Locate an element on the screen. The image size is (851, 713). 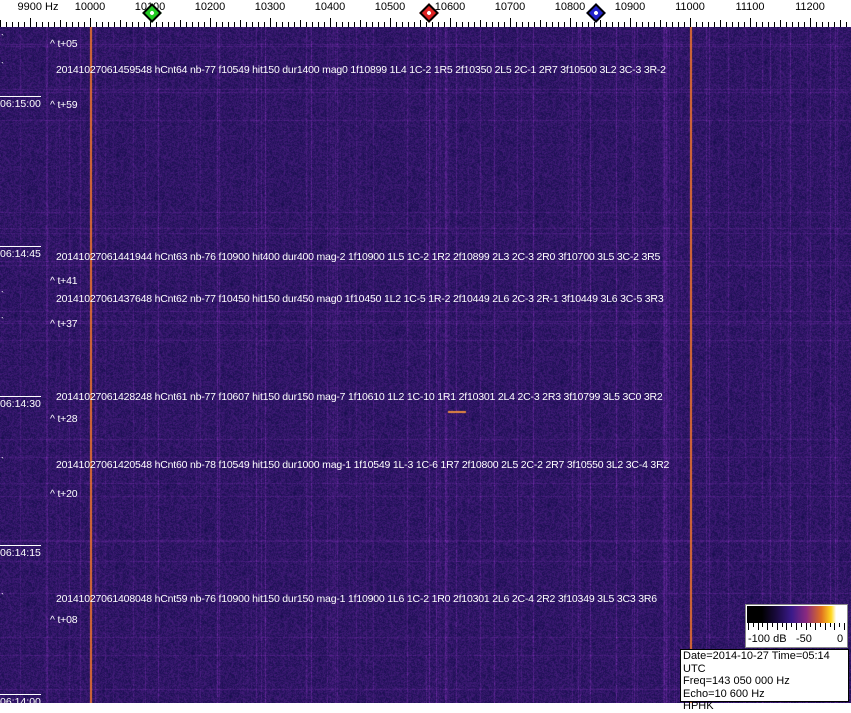
colorbar-label-max: 0 is located at coordinates (840, 639).